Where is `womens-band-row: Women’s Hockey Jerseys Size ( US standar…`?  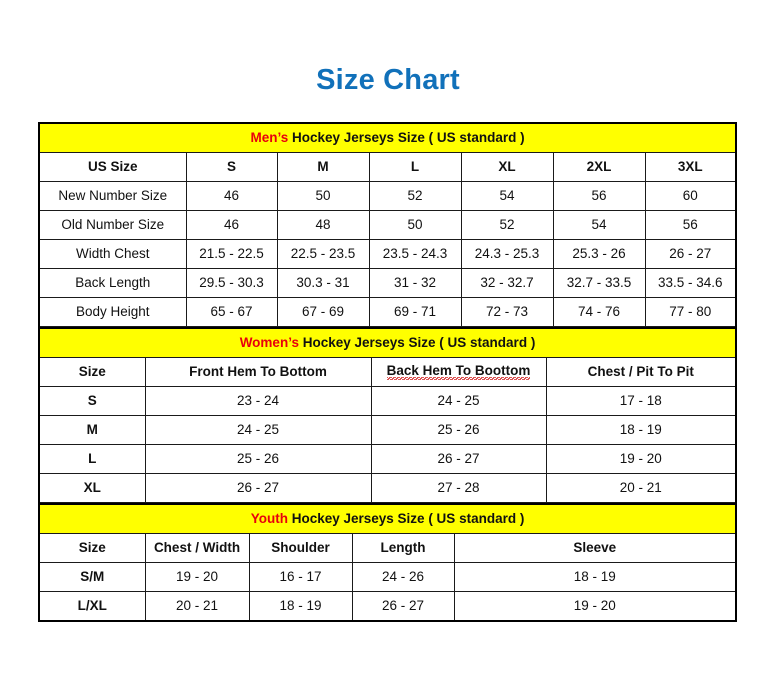 womens-band-row: Women’s Hockey Jerseys Size ( US standar… is located at coordinates (387, 342).